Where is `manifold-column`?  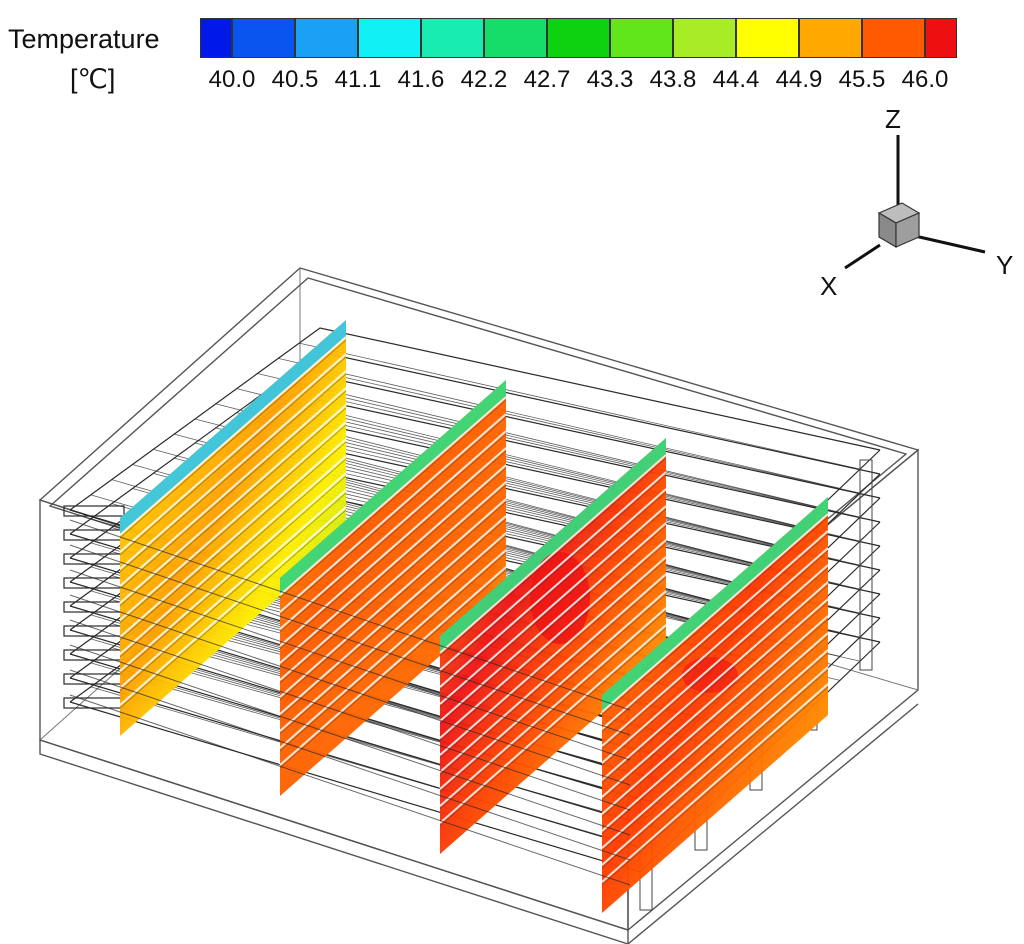 manifold-column is located at coordinates (866, 565).